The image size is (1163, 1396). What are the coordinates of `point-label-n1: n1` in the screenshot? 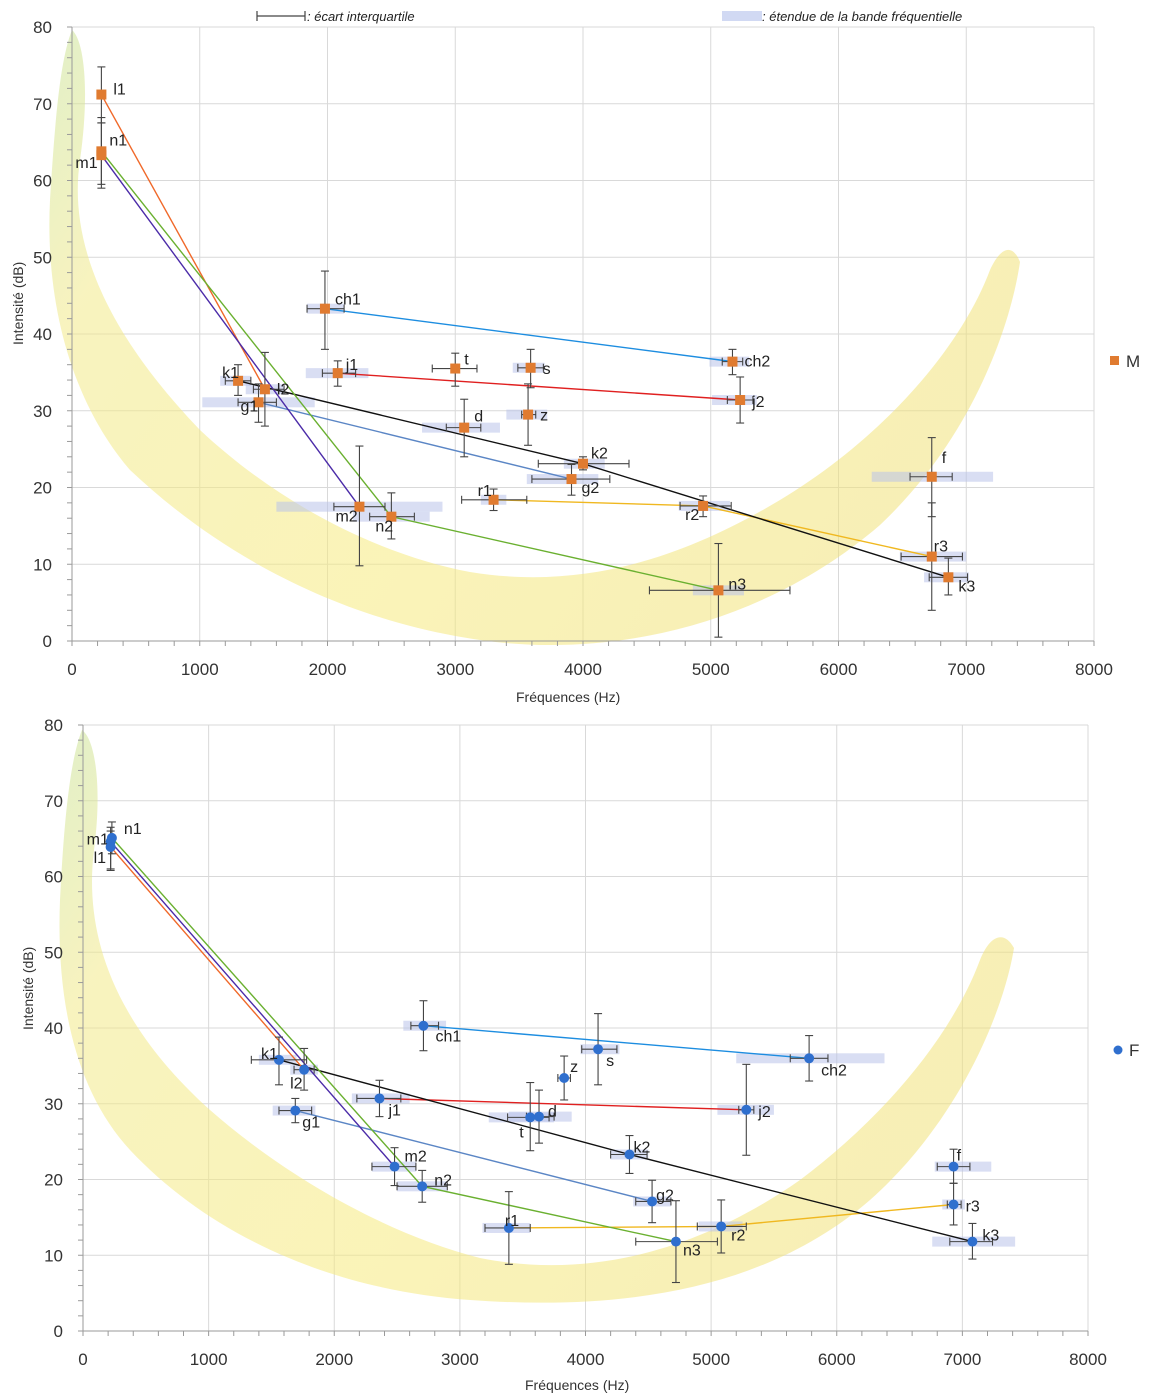 It's located at (133, 829).